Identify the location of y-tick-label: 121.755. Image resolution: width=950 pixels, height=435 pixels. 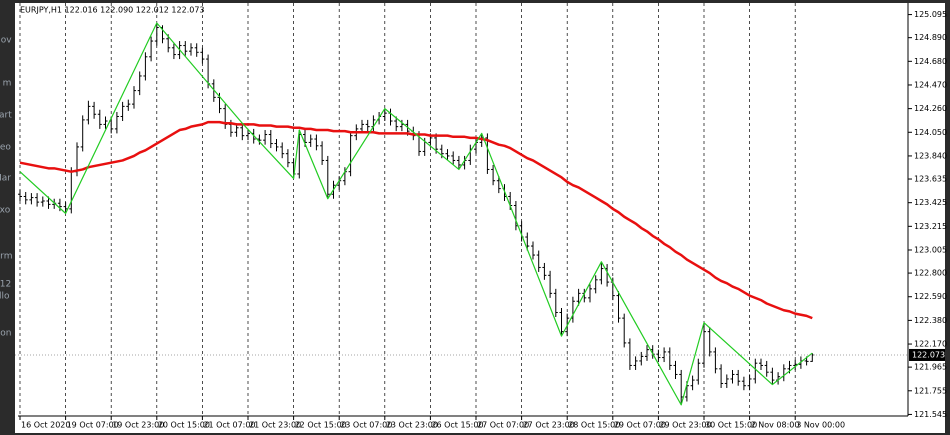
(930, 390).